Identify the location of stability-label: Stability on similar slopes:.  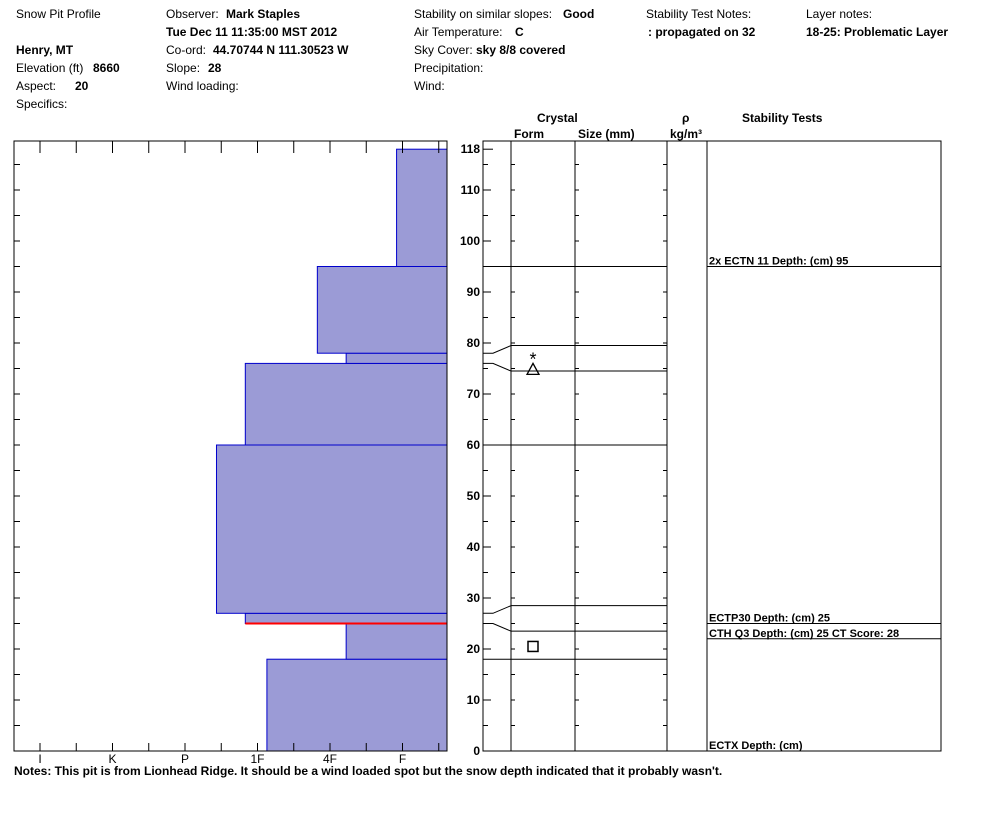
(483, 14).